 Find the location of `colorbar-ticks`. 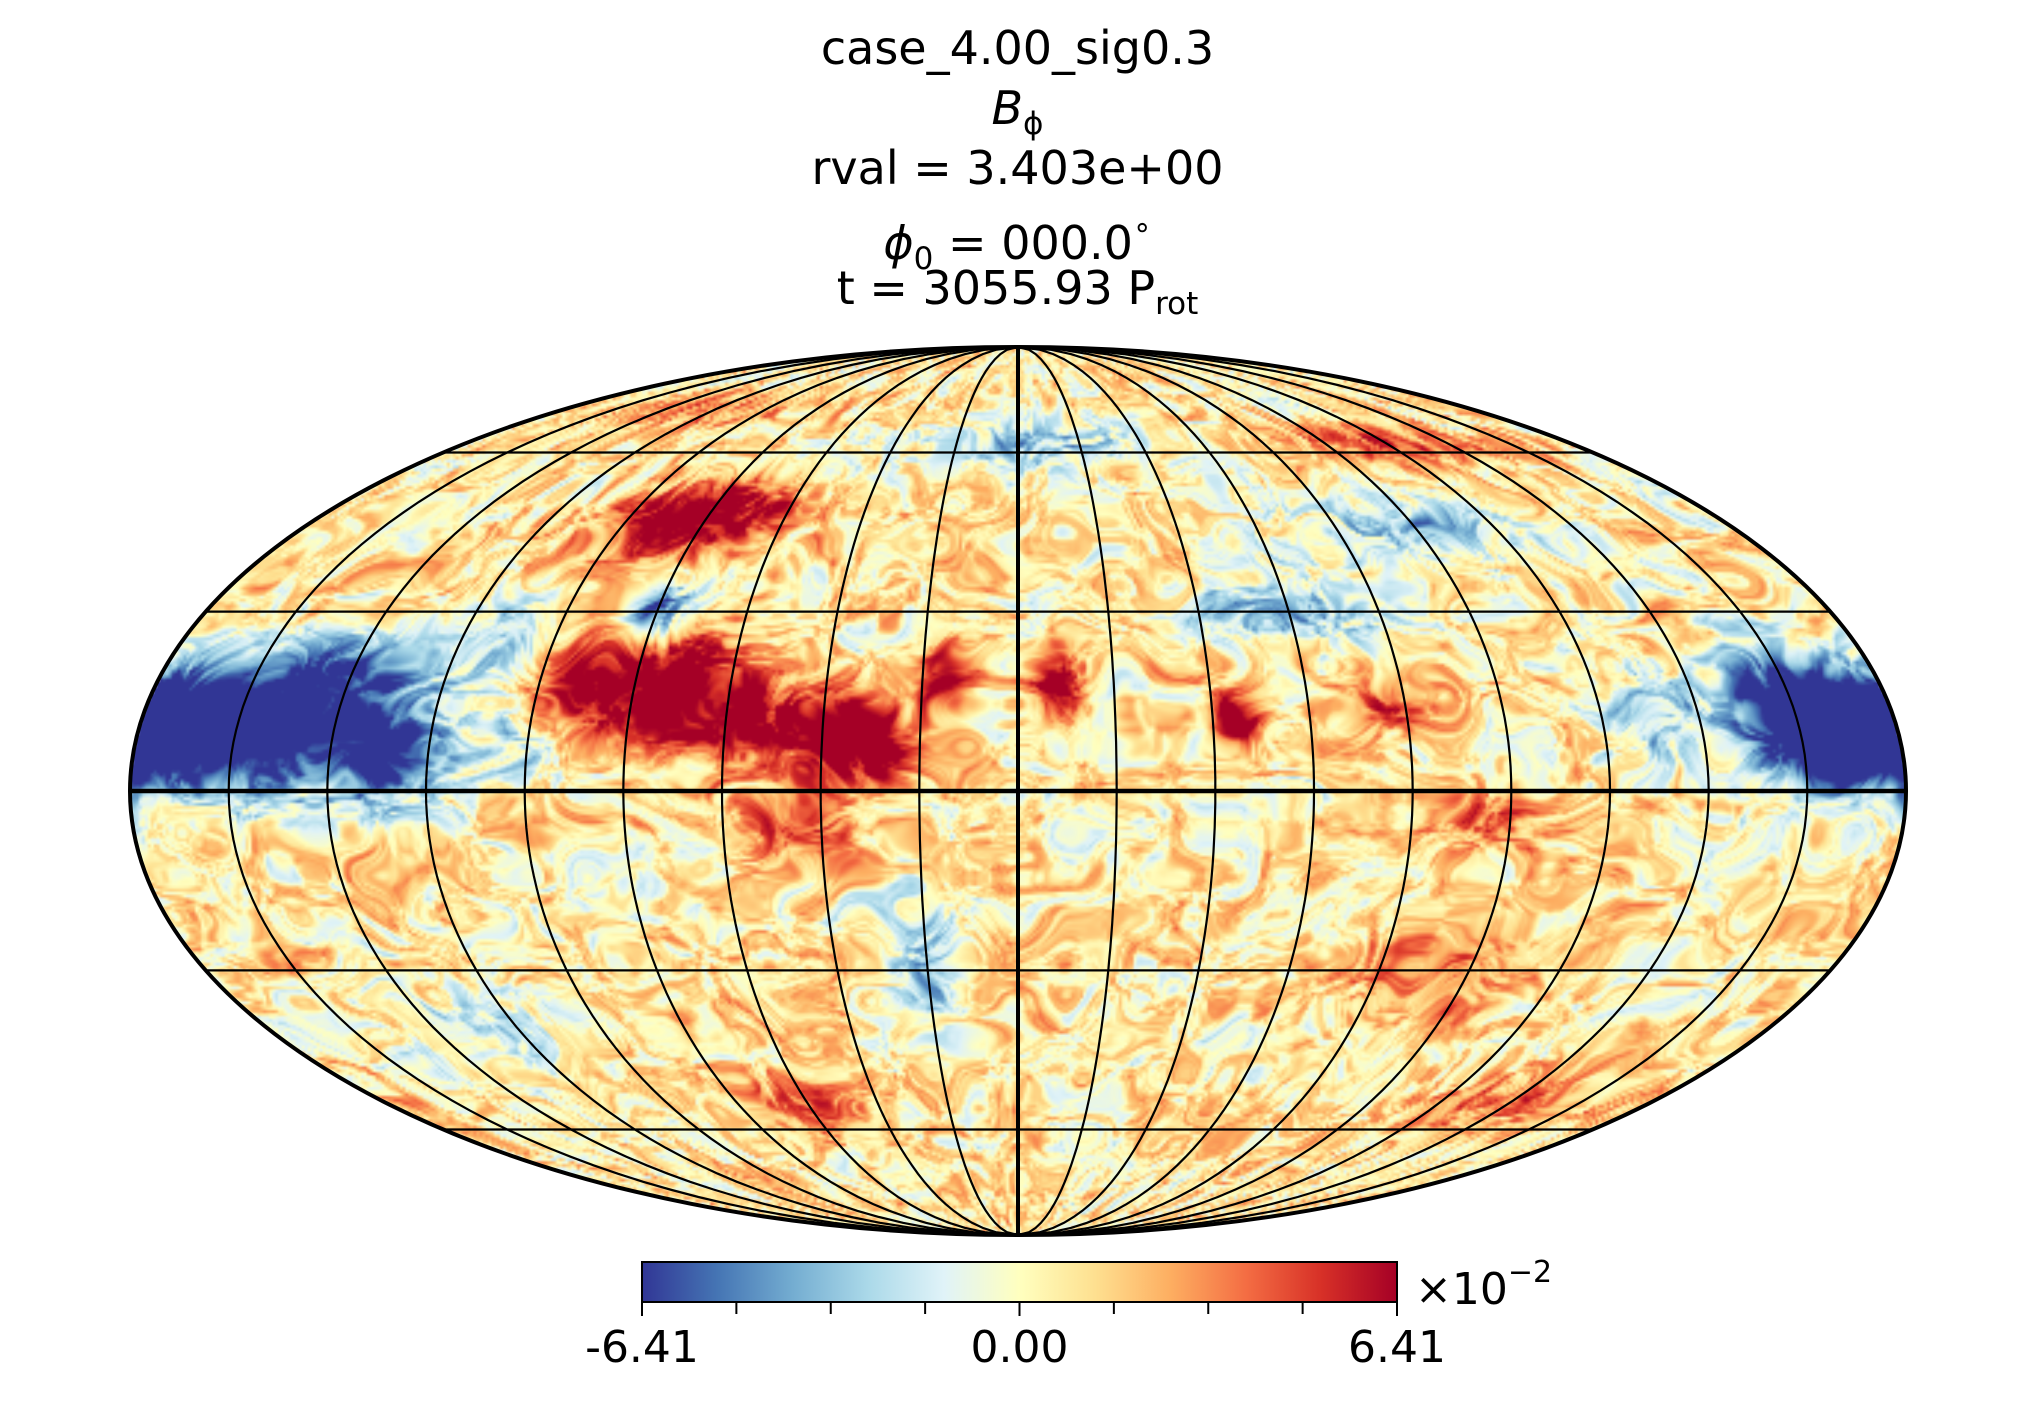

colorbar-ticks is located at coordinates (1019, 1309).